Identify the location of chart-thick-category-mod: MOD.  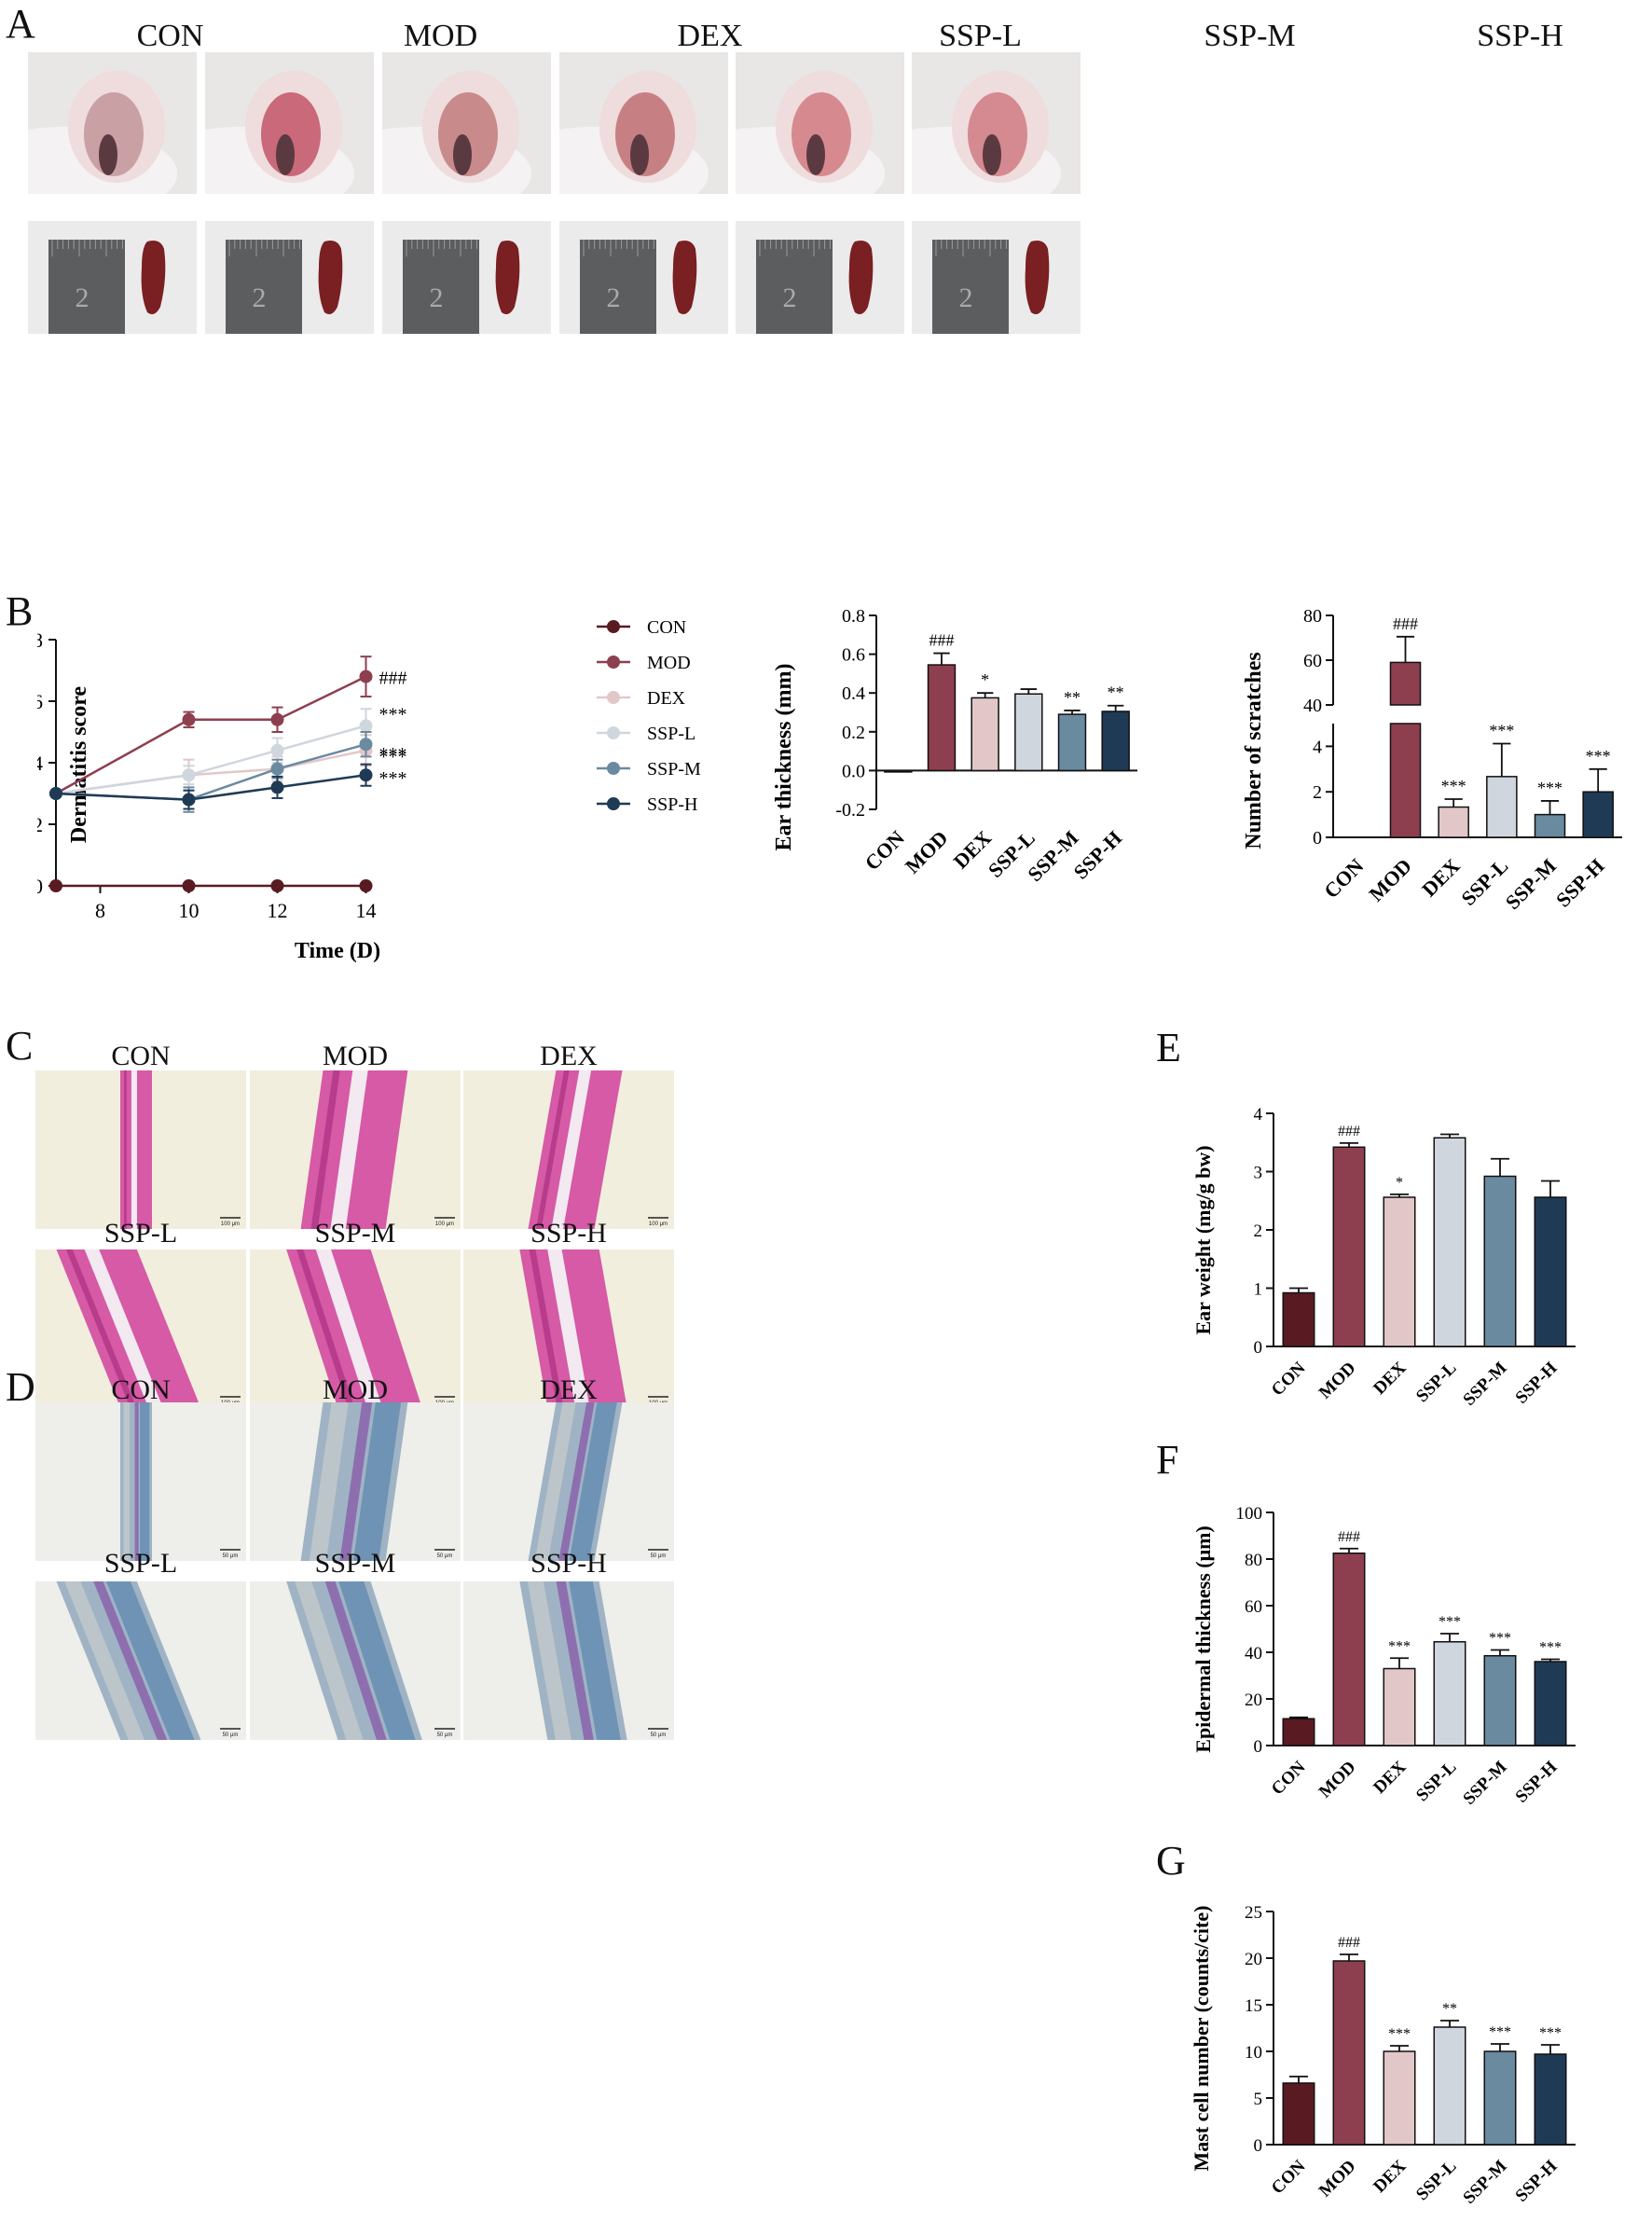
(927, 852).